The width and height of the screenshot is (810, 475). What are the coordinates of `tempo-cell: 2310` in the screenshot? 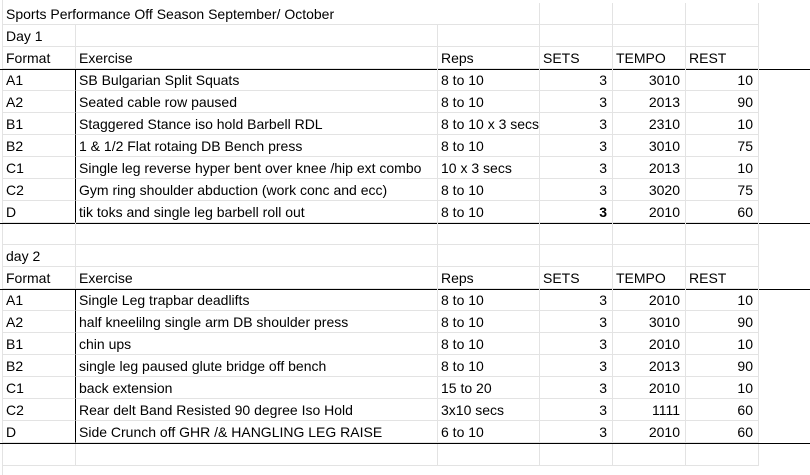 It's located at (649, 124).